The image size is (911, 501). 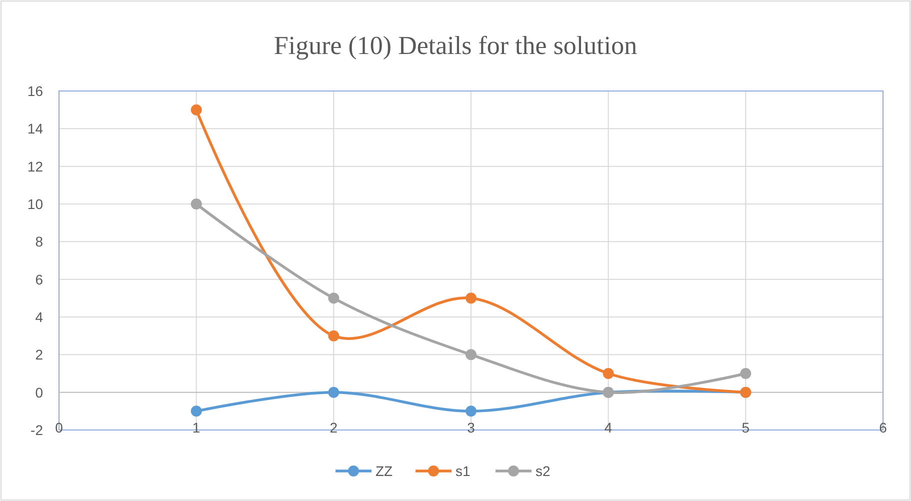 What do you see at coordinates (39, 354) in the screenshot?
I see `y-tick-label: 2` at bounding box center [39, 354].